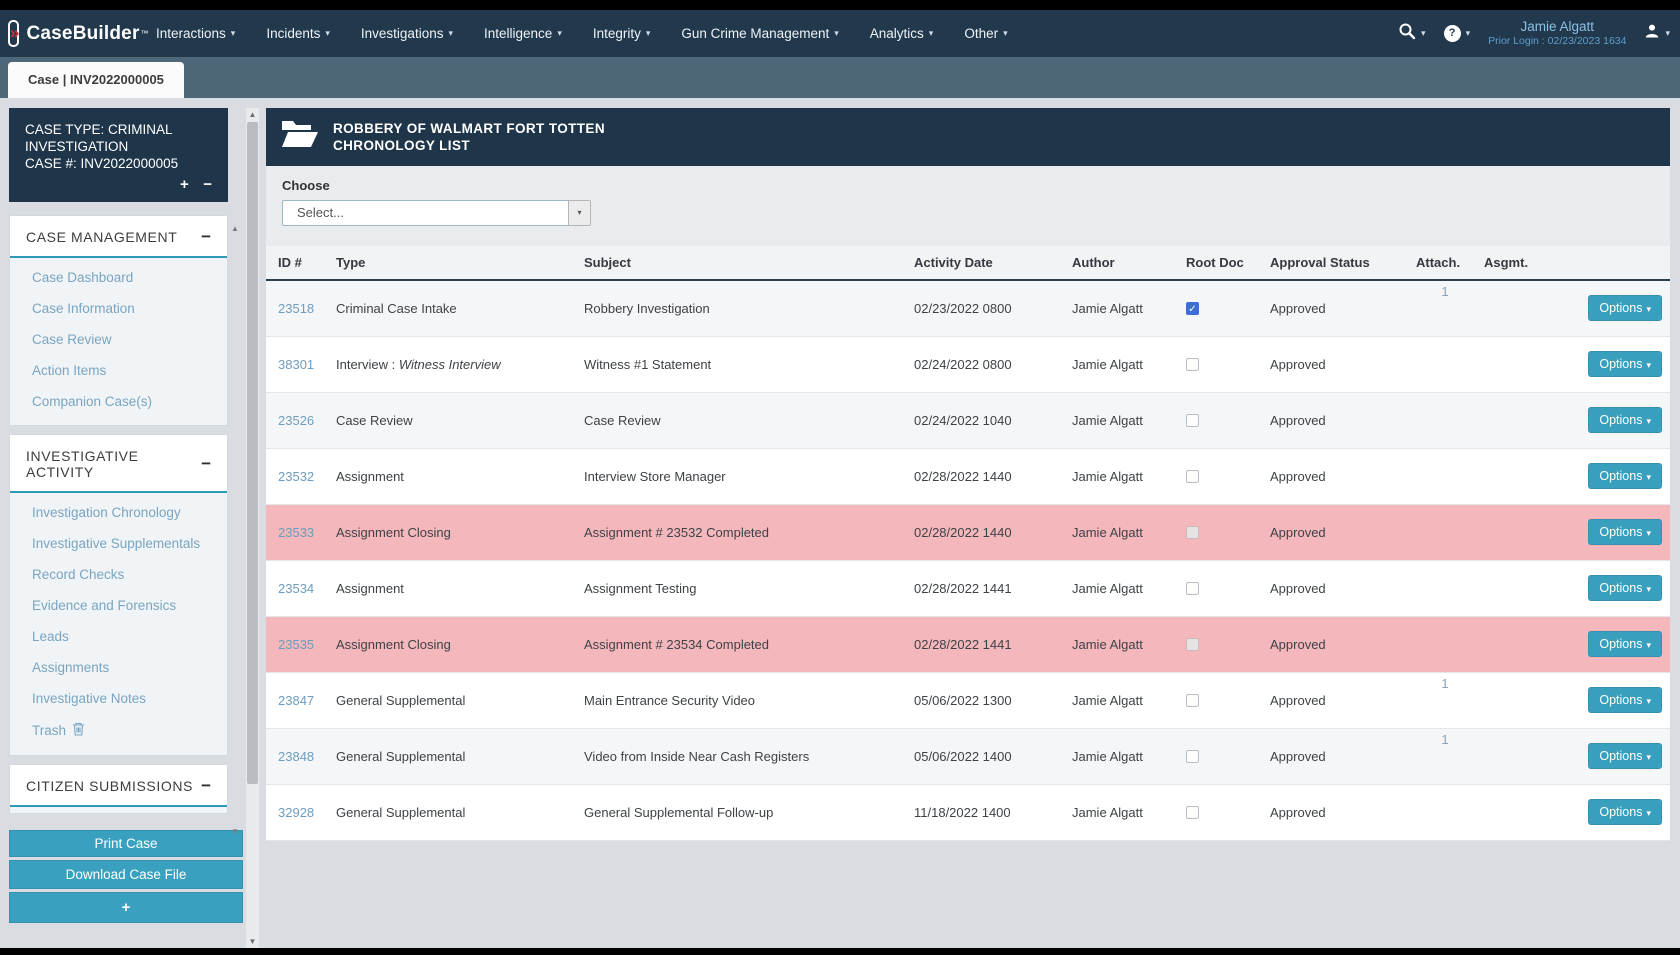 The image size is (1680, 955). What do you see at coordinates (622, 33) in the screenshot?
I see `menu-integrity: Integrity ▾` at bounding box center [622, 33].